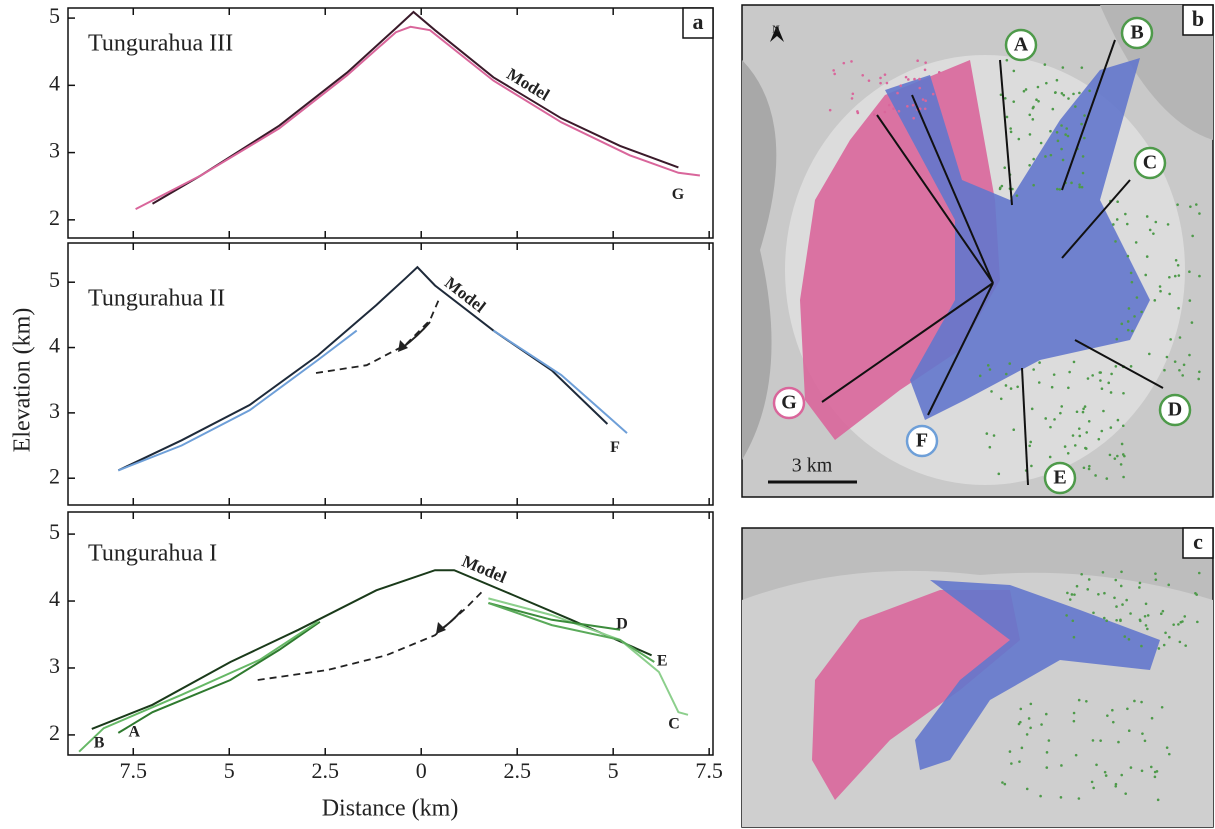 This screenshot has width=1215, height=829. Describe the element at coordinates (390, 809) in the screenshot. I see `x-axis-label: Distance (km)` at that location.